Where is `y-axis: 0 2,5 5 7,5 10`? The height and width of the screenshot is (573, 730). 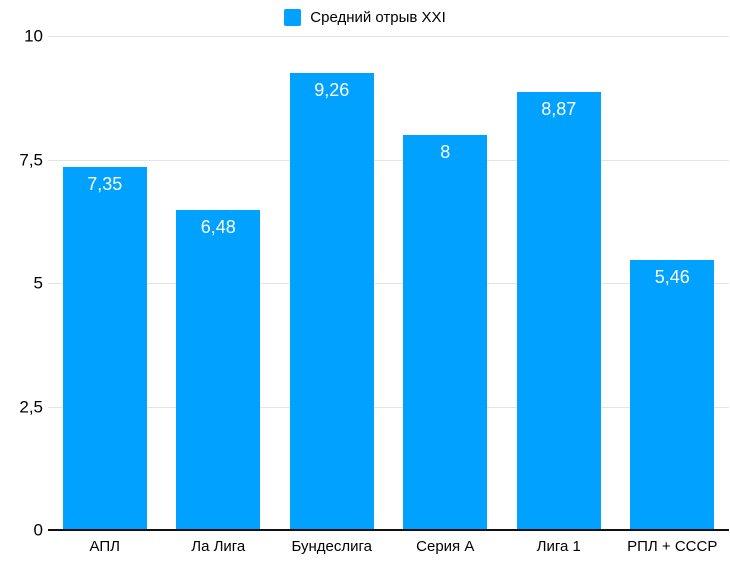
y-axis: 0 2,5 5 7,5 10 is located at coordinates (21, 283).